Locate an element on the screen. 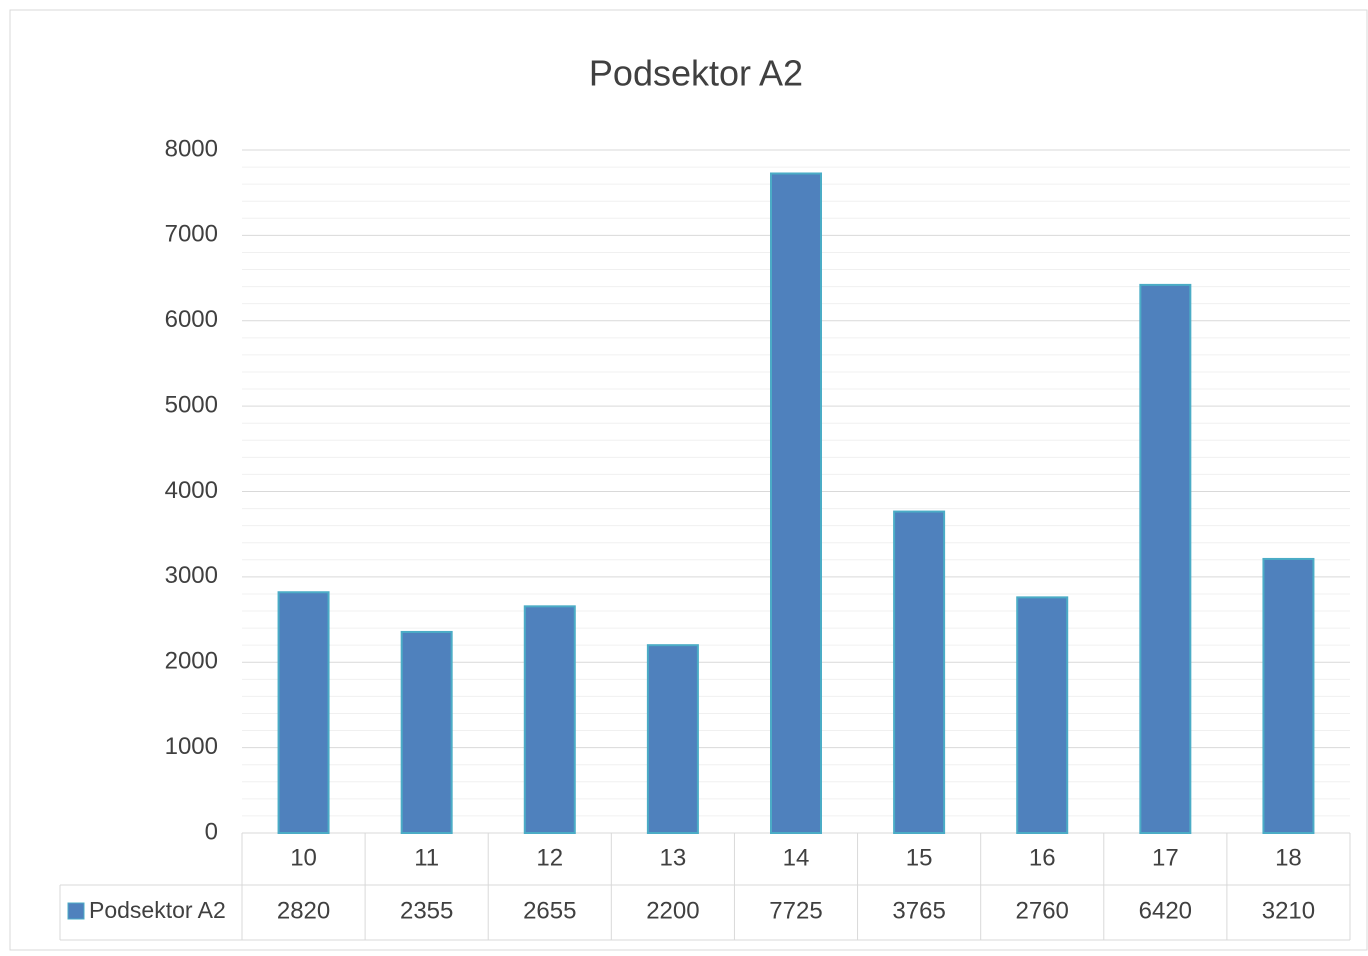 This screenshot has width=1368, height=956. table-value: 2355 is located at coordinates (426, 910).